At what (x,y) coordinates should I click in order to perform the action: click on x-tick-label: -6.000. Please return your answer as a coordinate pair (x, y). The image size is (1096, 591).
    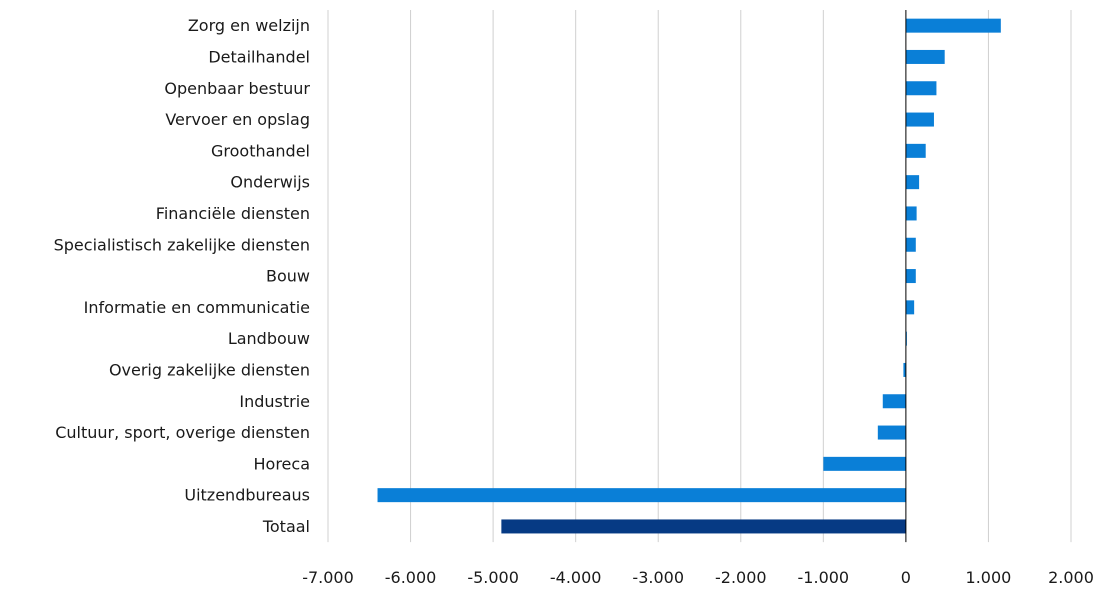
    Looking at the image, I should click on (411, 577).